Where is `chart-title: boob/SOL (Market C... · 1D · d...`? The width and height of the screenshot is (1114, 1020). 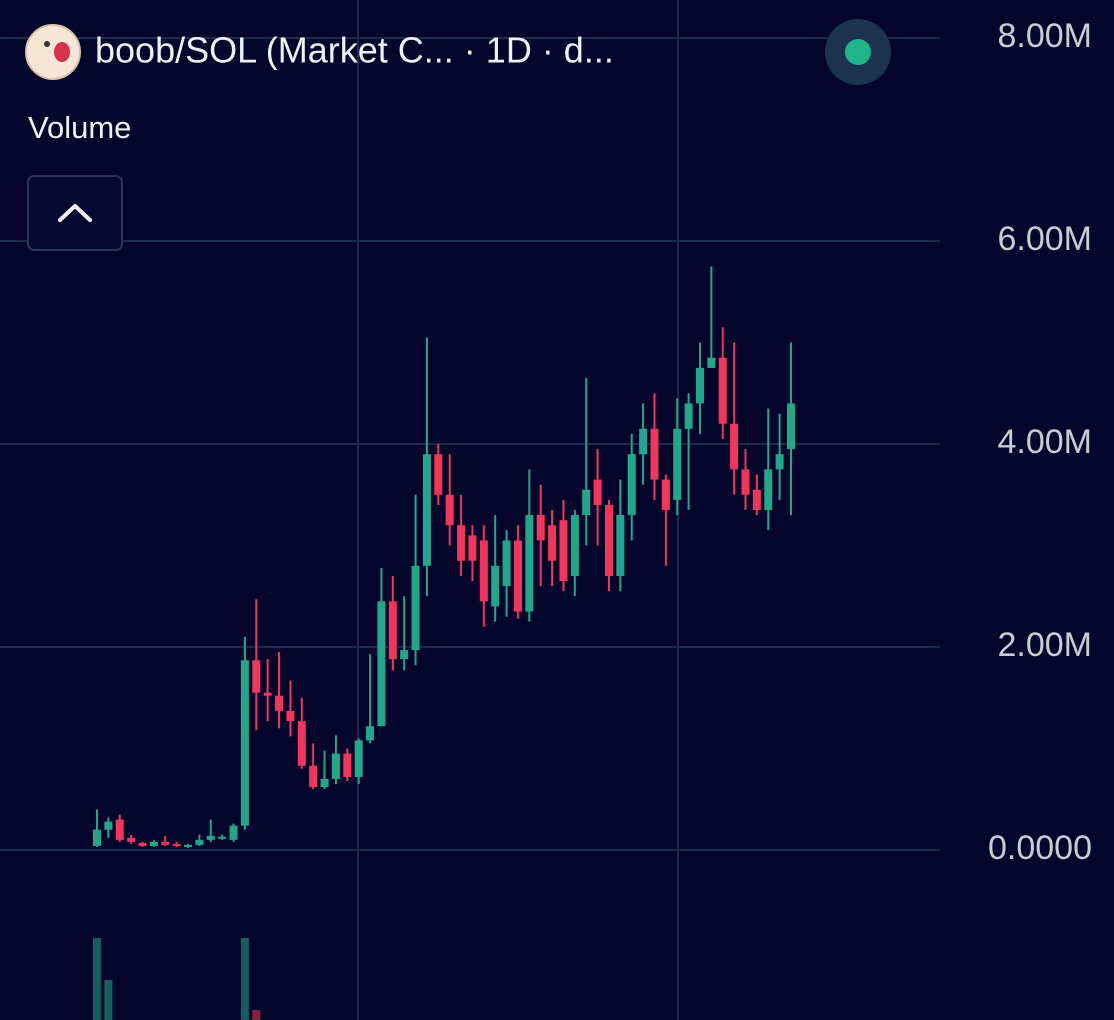
chart-title: boob/SOL (Market C... · 1D · d... is located at coordinates (354, 50).